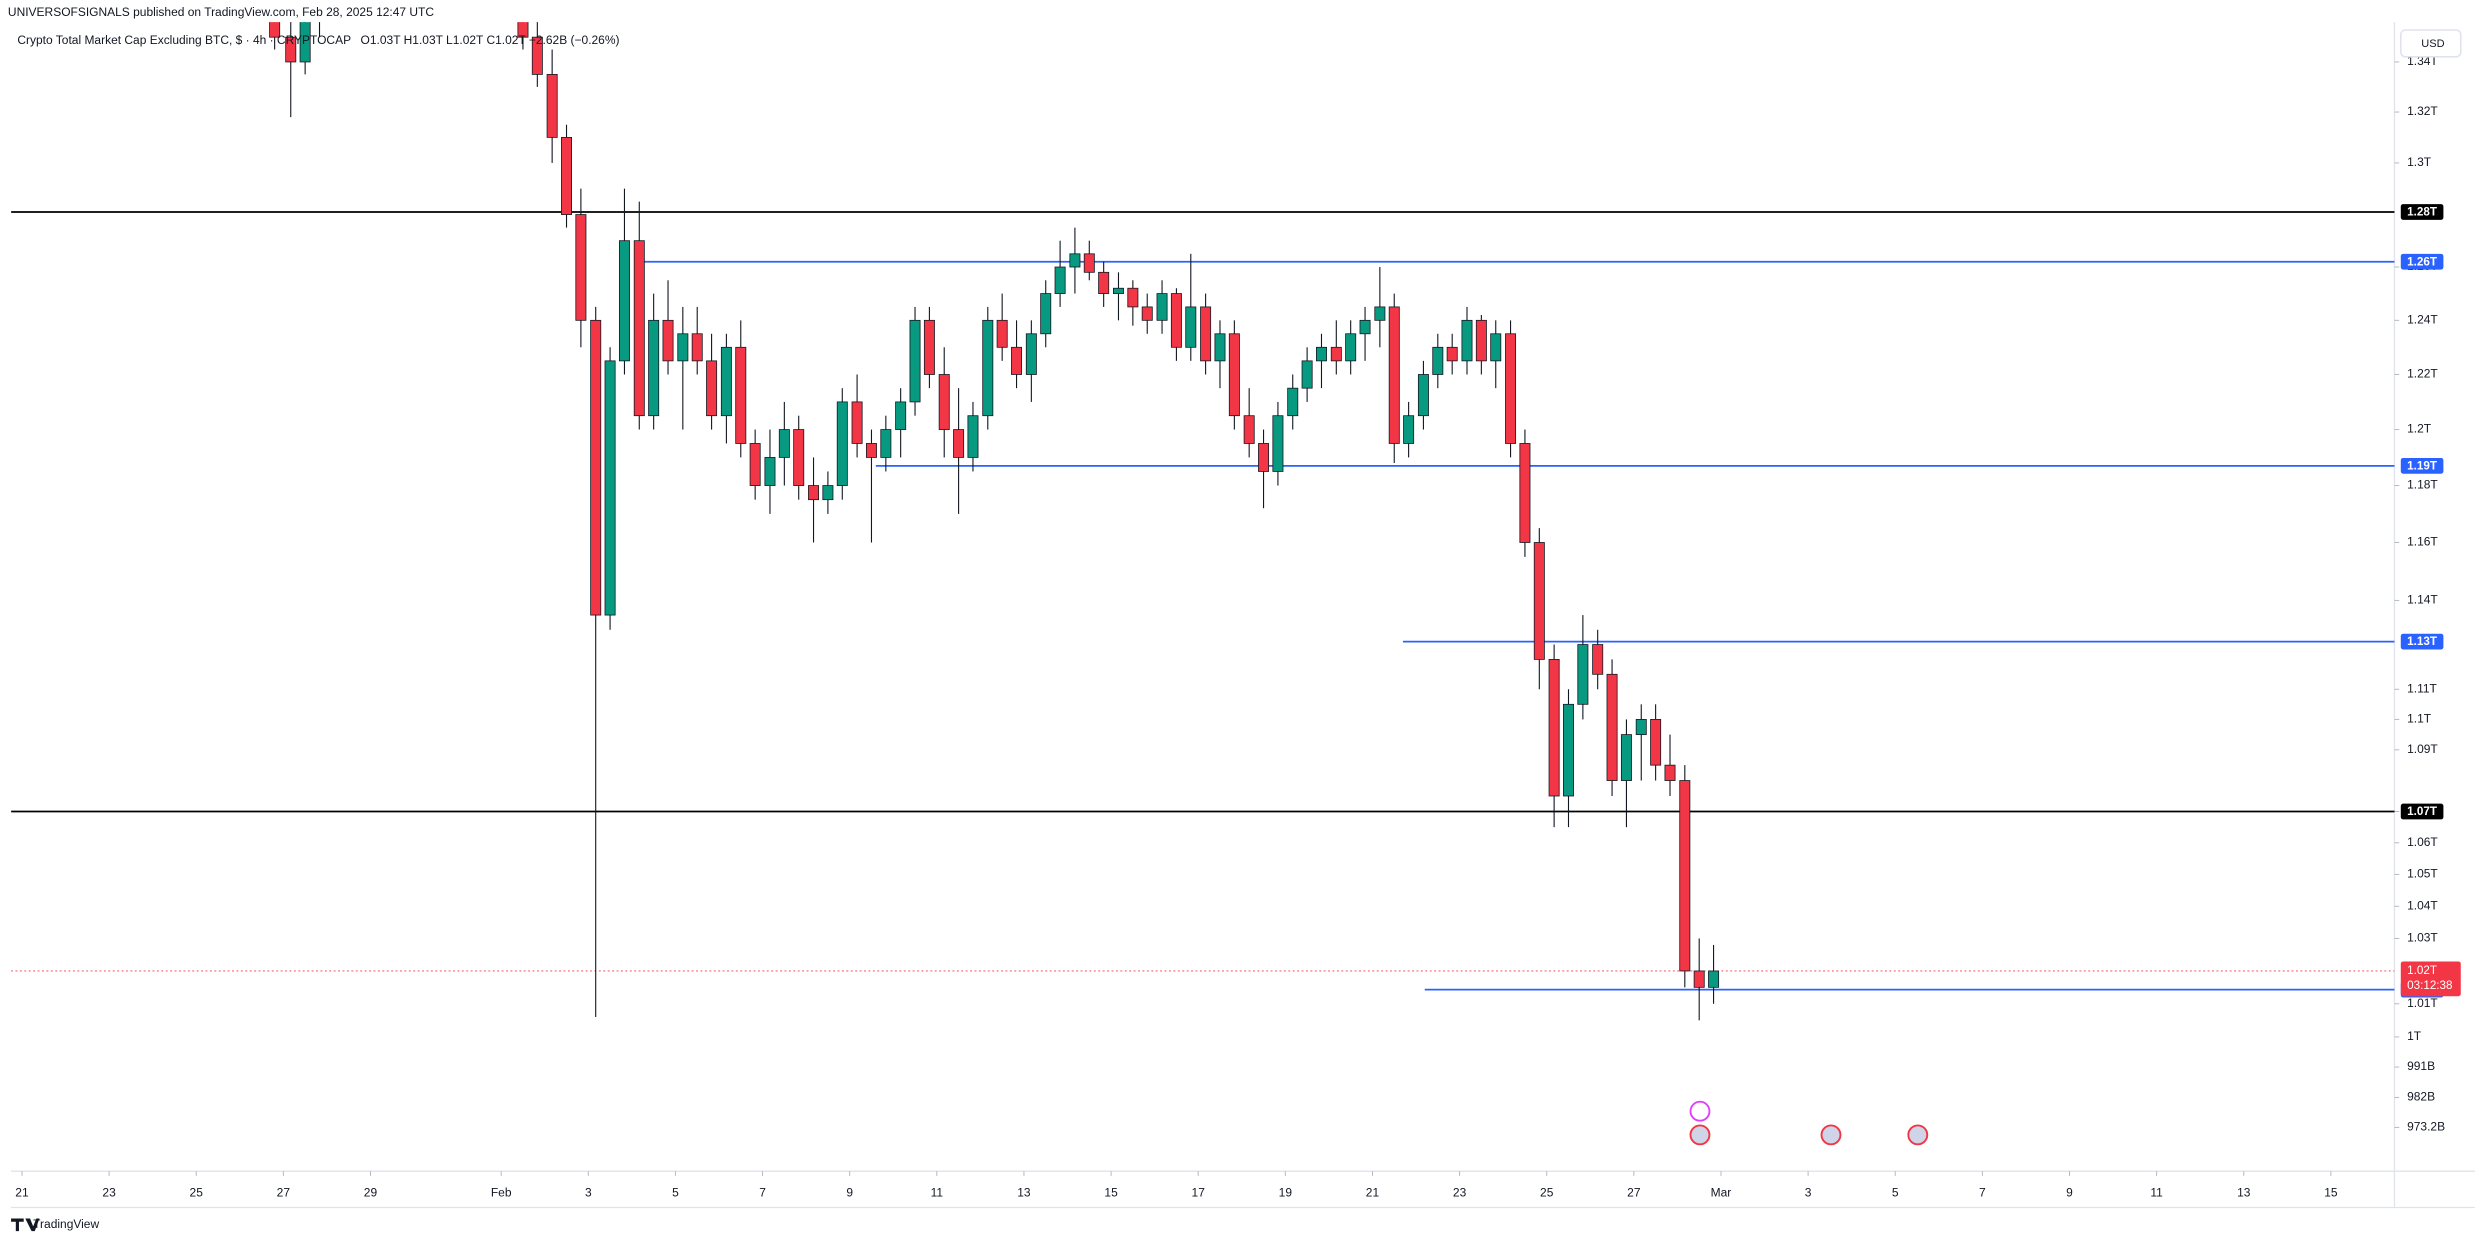 Image resolution: width=2475 pixels, height=1243 pixels. What do you see at coordinates (2422, 374) in the screenshot?
I see `y-tick-label: 1.22T` at bounding box center [2422, 374].